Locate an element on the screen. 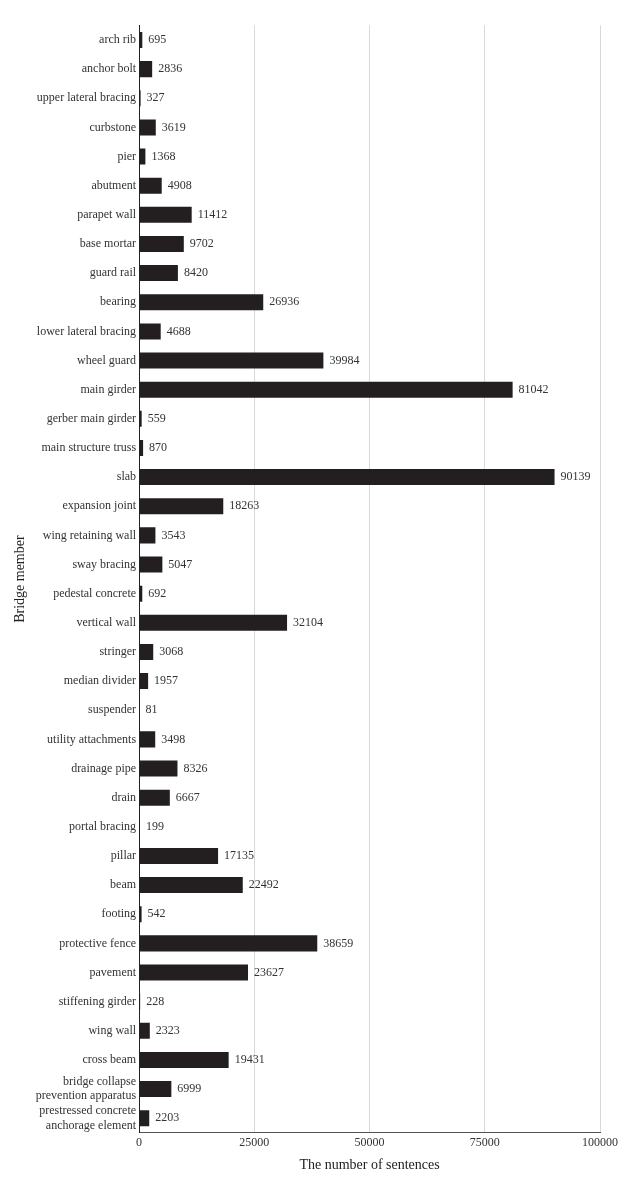 The image size is (638, 1191). y-tick-label: drainage pipe is located at coordinates (104, 767).